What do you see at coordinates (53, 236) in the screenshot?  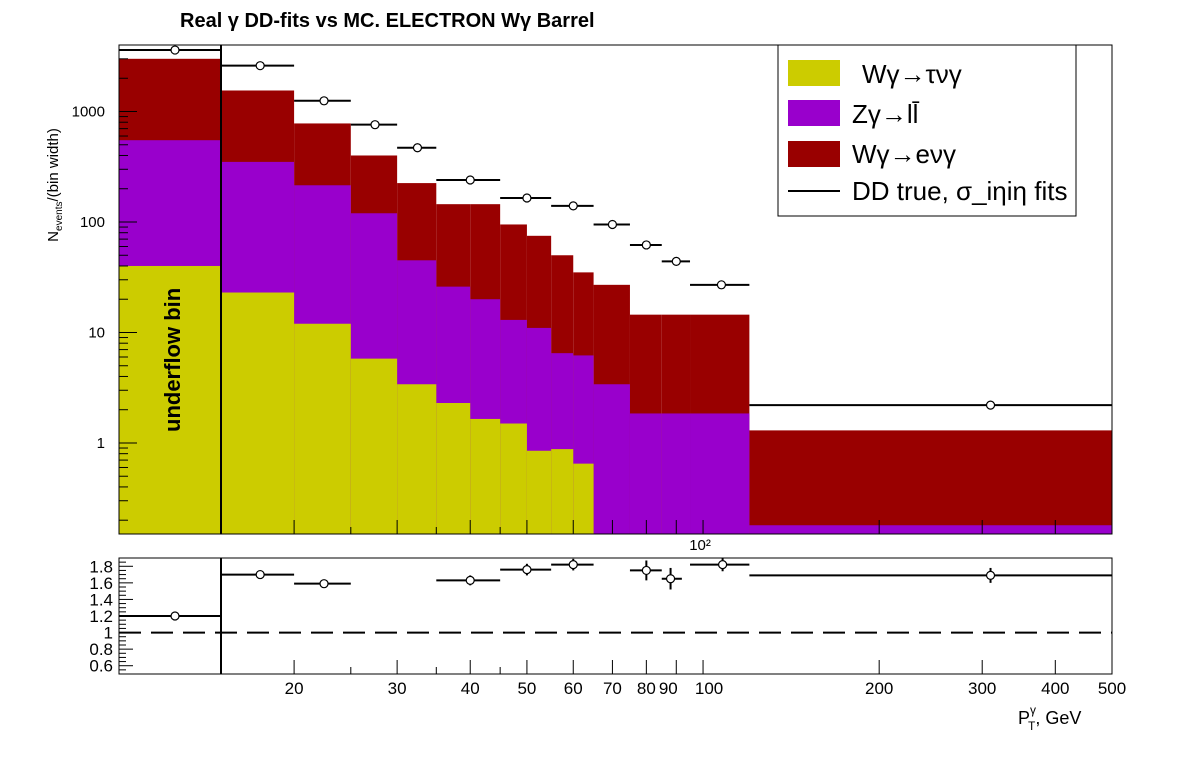 I see `y-axis-label-main: N` at bounding box center [53, 236].